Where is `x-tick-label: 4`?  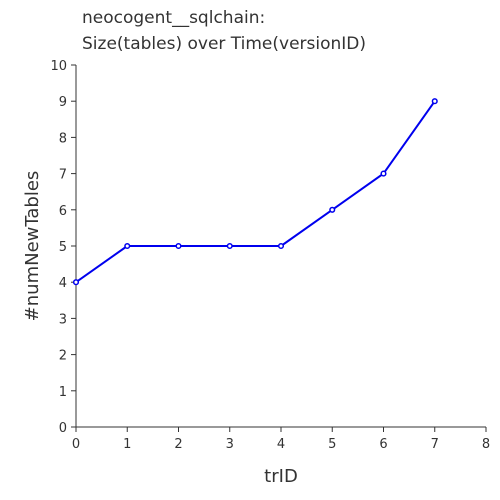
x-tick-label: 4 is located at coordinates (281, 444).